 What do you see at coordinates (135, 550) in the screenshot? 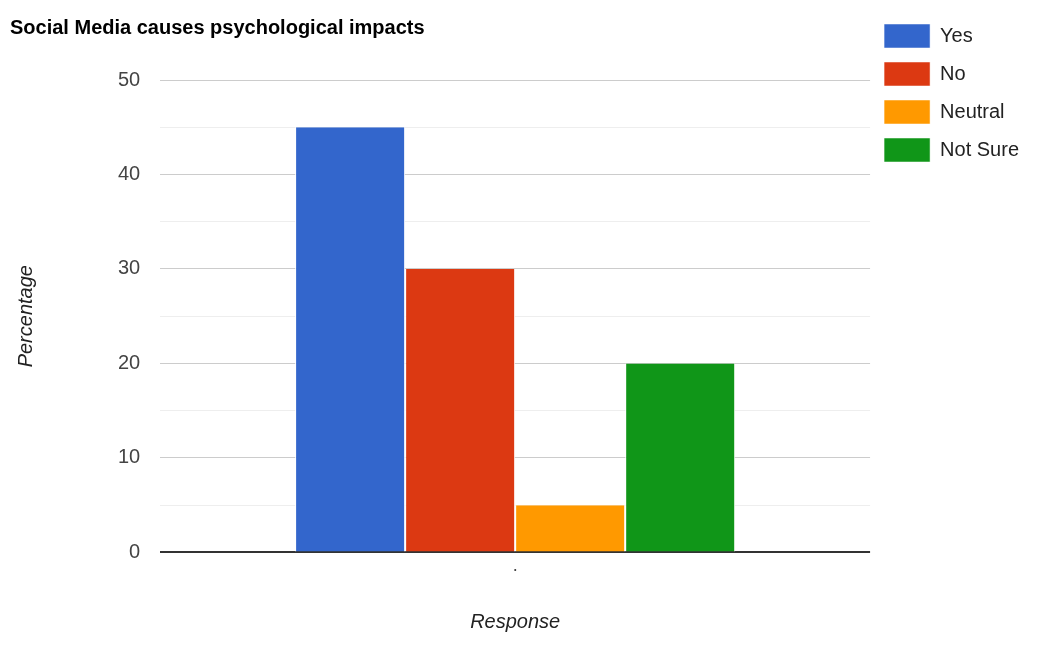
I see `y-tick-label: 0` at bounding box center [135, 550].